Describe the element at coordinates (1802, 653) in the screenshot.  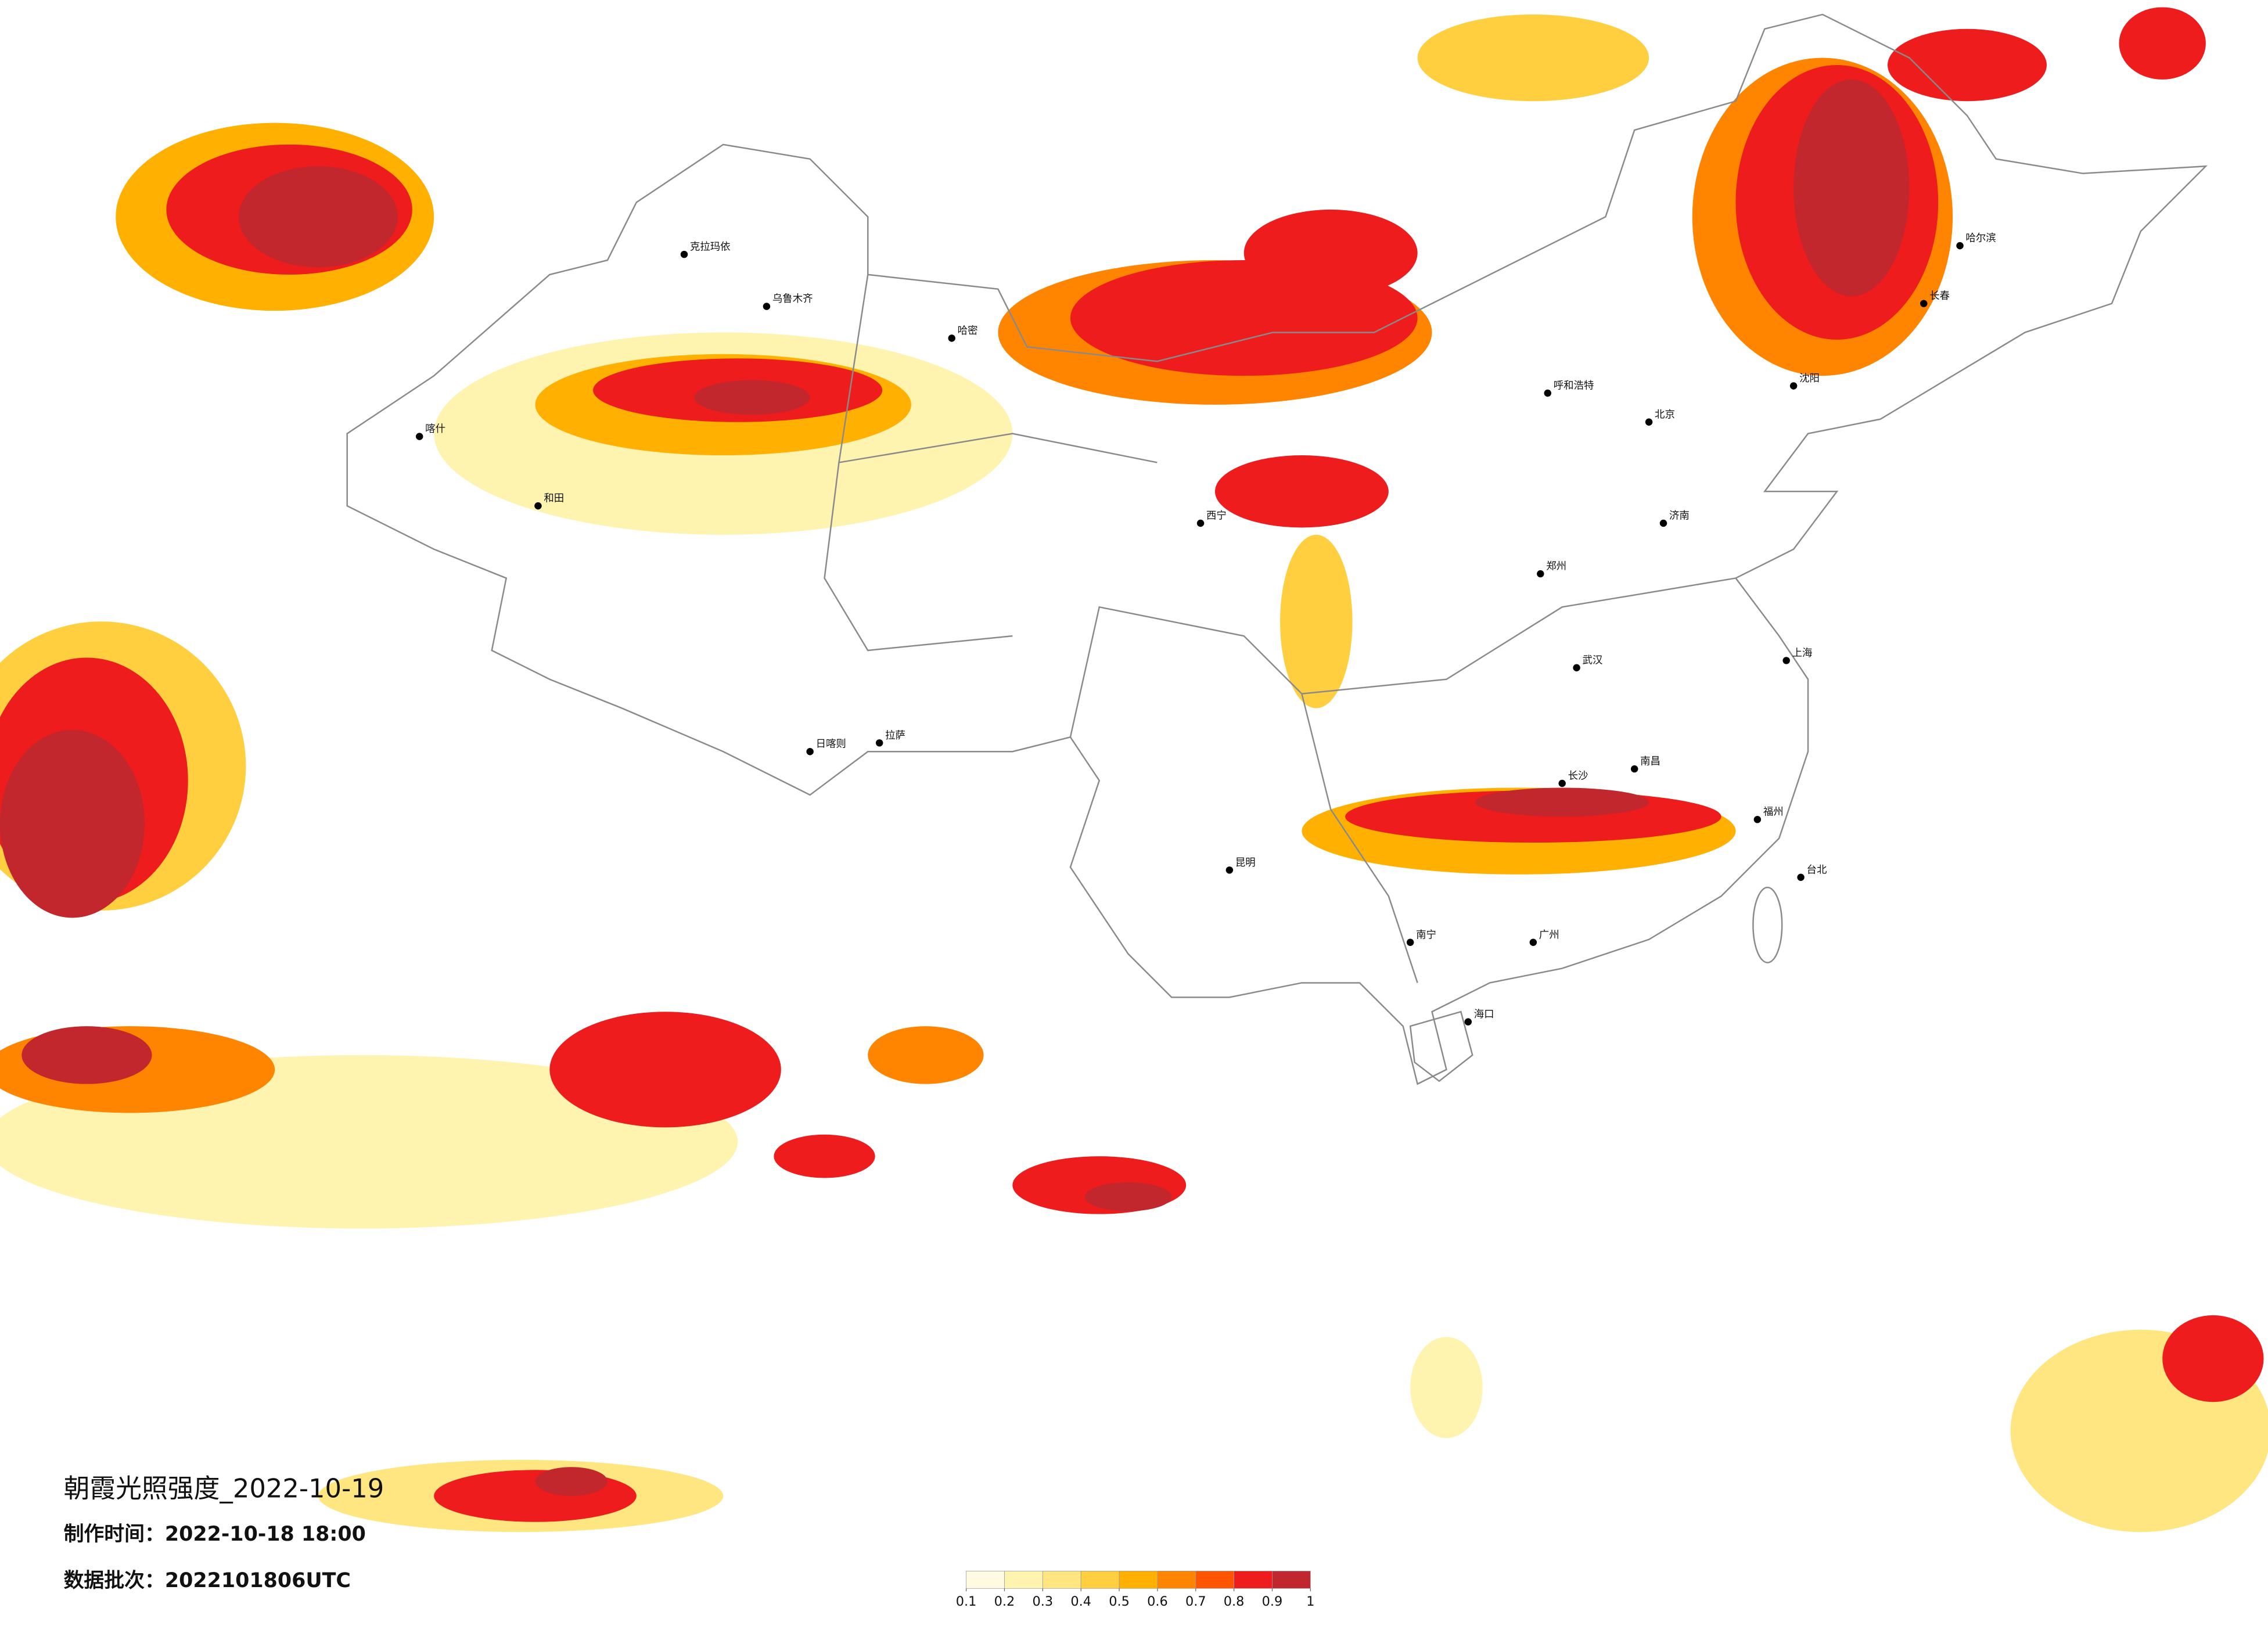
I see `city-label: 上海` at that location.